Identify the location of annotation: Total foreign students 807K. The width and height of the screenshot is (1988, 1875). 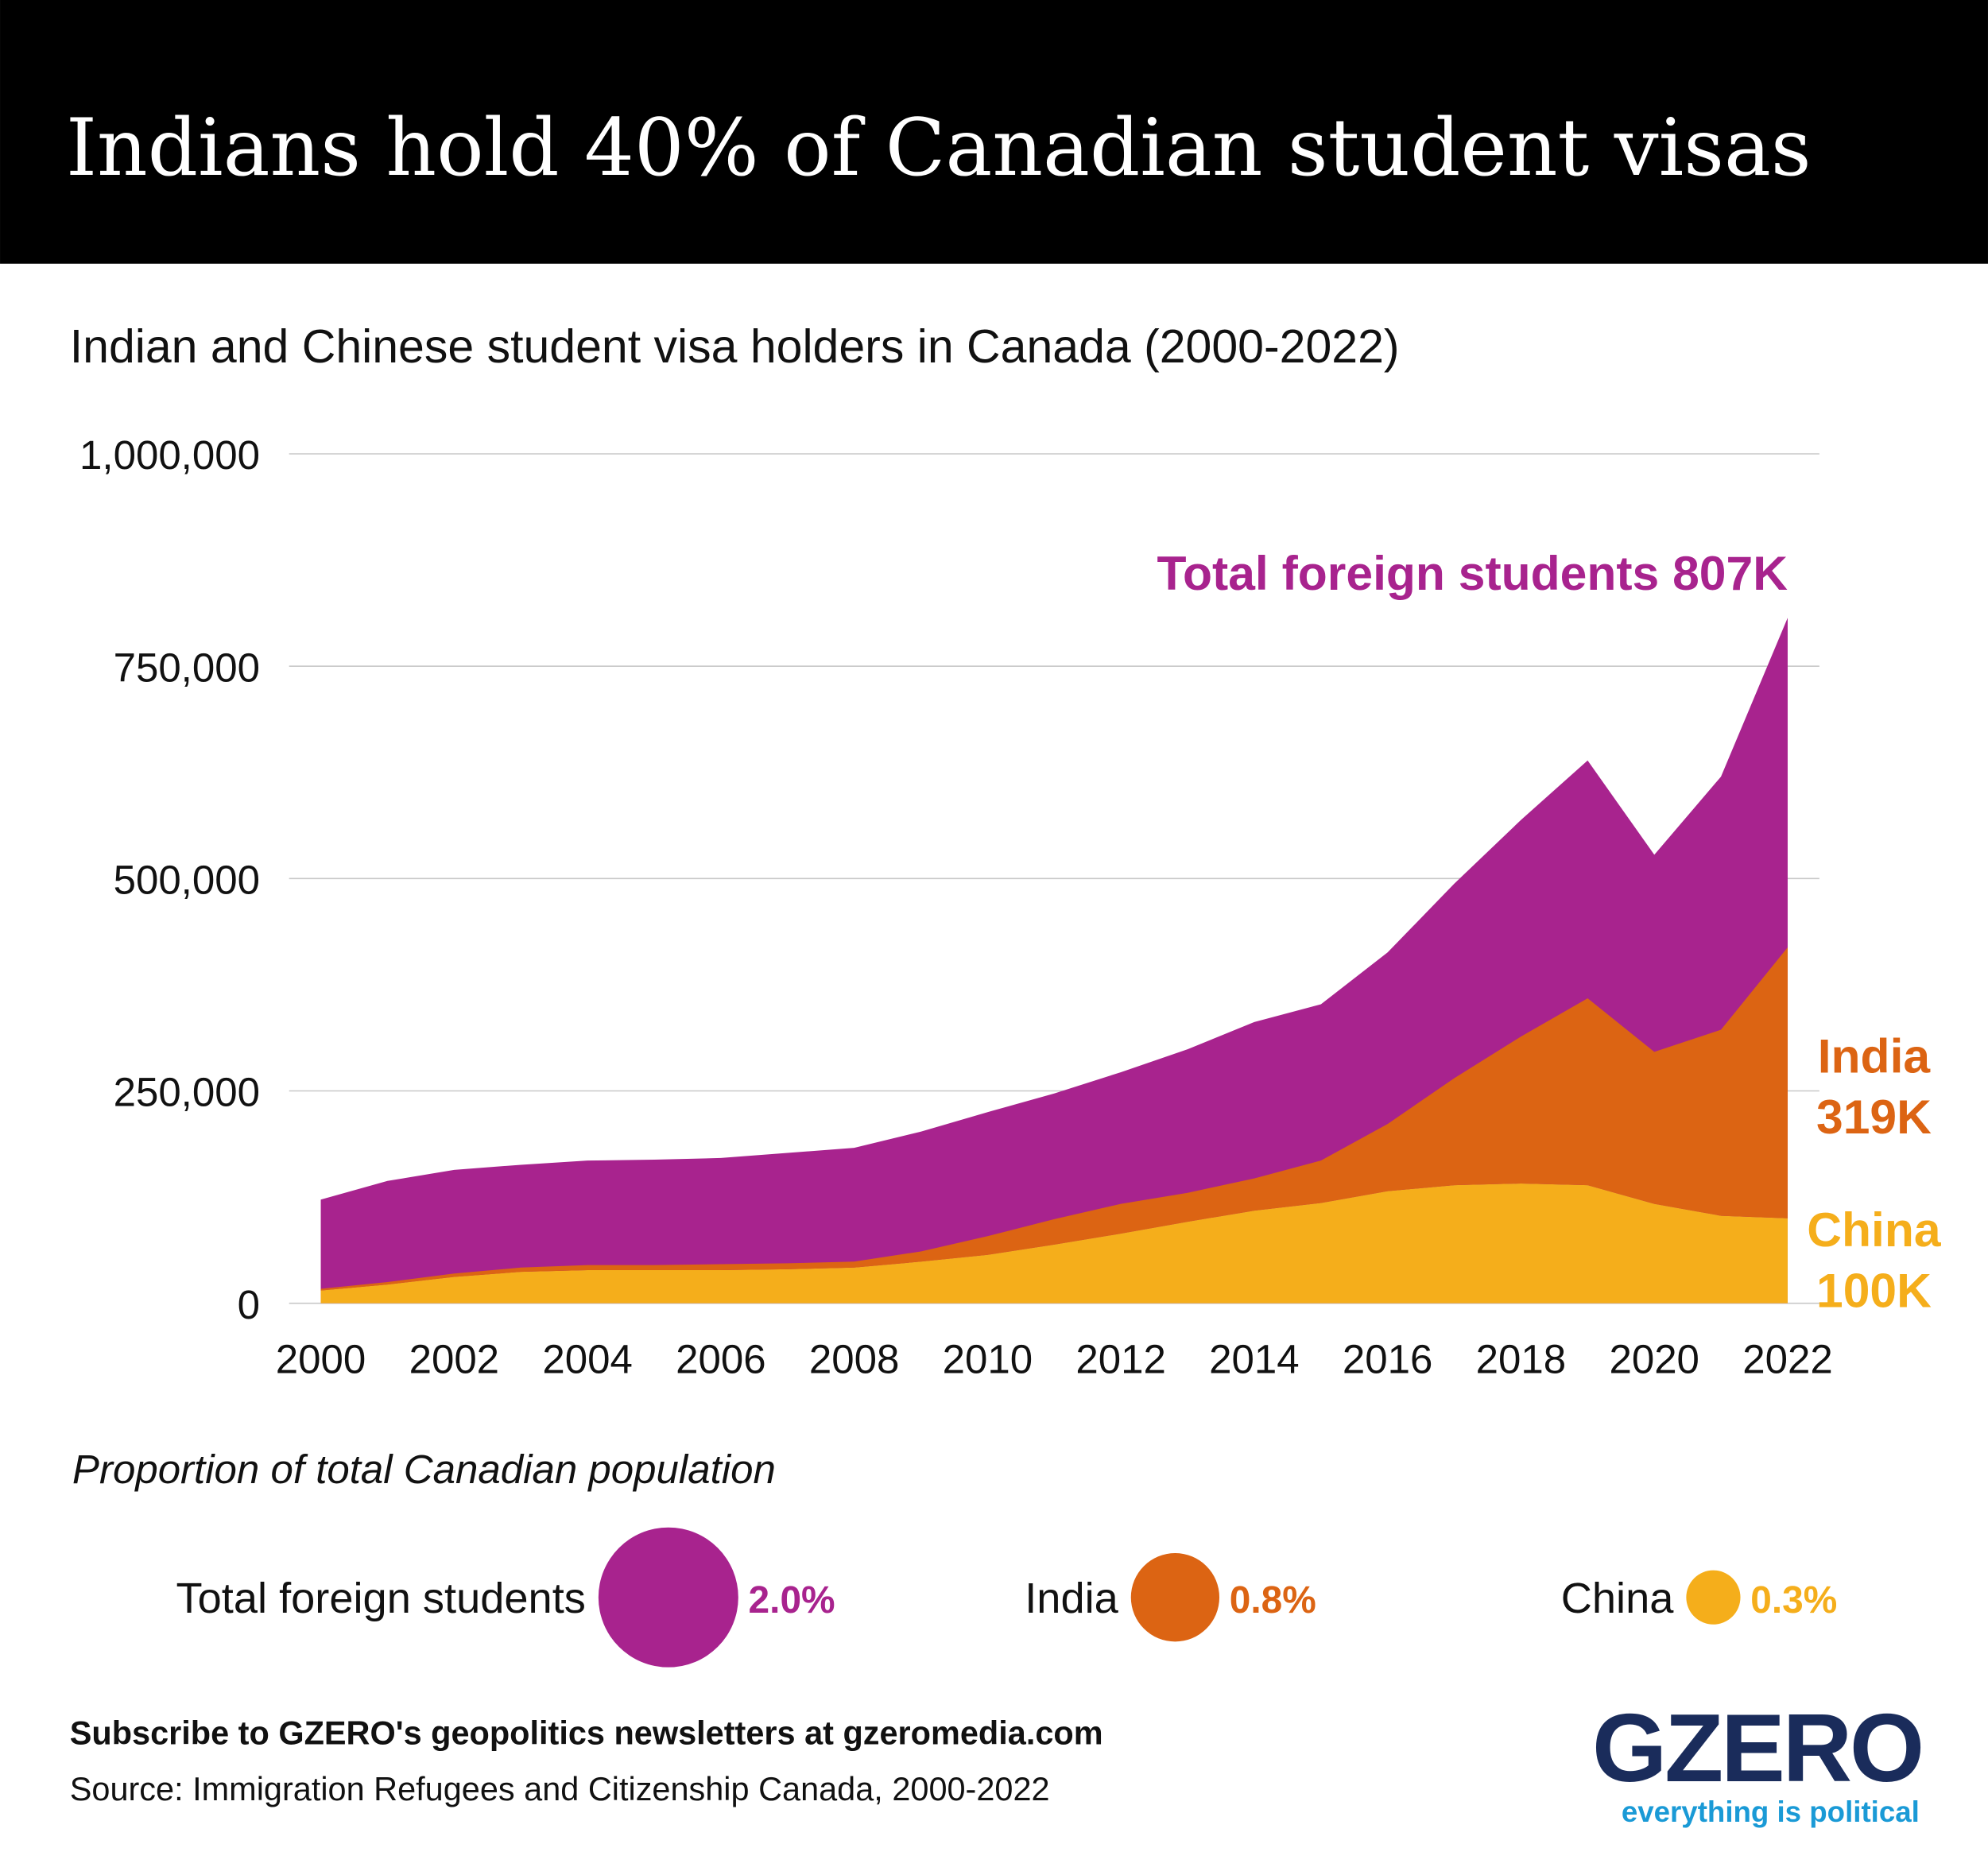
(1472, 573).